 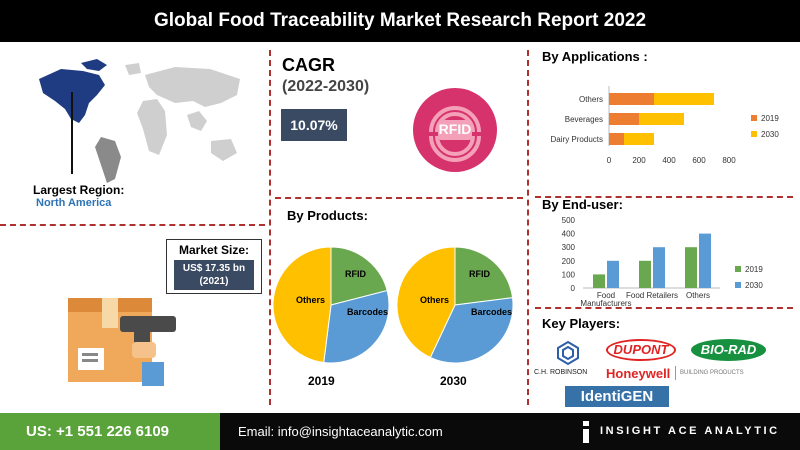 I want to click on cagr-value: 10.07%, so click(x=314, y=125).